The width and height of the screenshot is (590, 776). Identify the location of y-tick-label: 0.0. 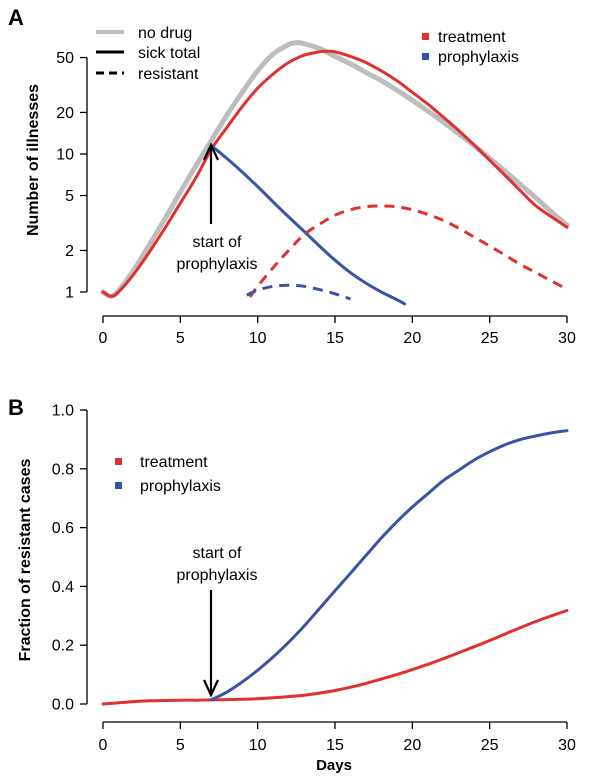
(63, 705).